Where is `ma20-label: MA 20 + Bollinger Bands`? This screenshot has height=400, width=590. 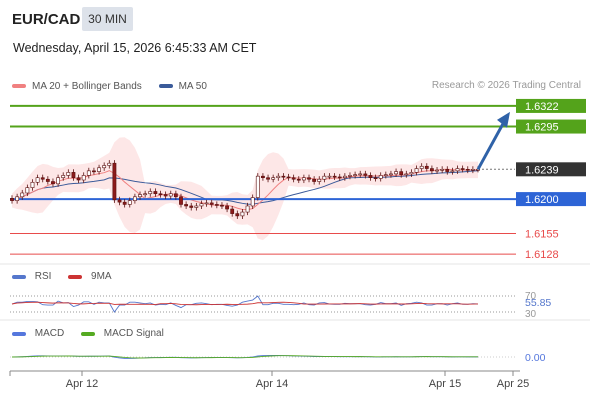
ma20-label: MA 20 + Bollinger Bands is located at coordinates (87, 86).